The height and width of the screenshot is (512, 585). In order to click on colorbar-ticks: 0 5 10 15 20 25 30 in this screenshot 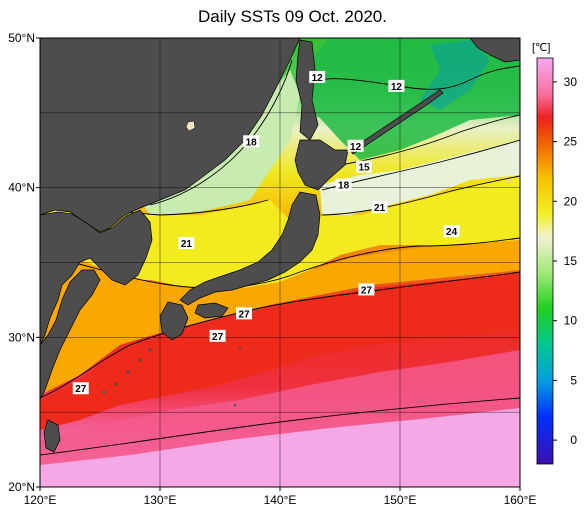, I will do `click(565, 261)`.